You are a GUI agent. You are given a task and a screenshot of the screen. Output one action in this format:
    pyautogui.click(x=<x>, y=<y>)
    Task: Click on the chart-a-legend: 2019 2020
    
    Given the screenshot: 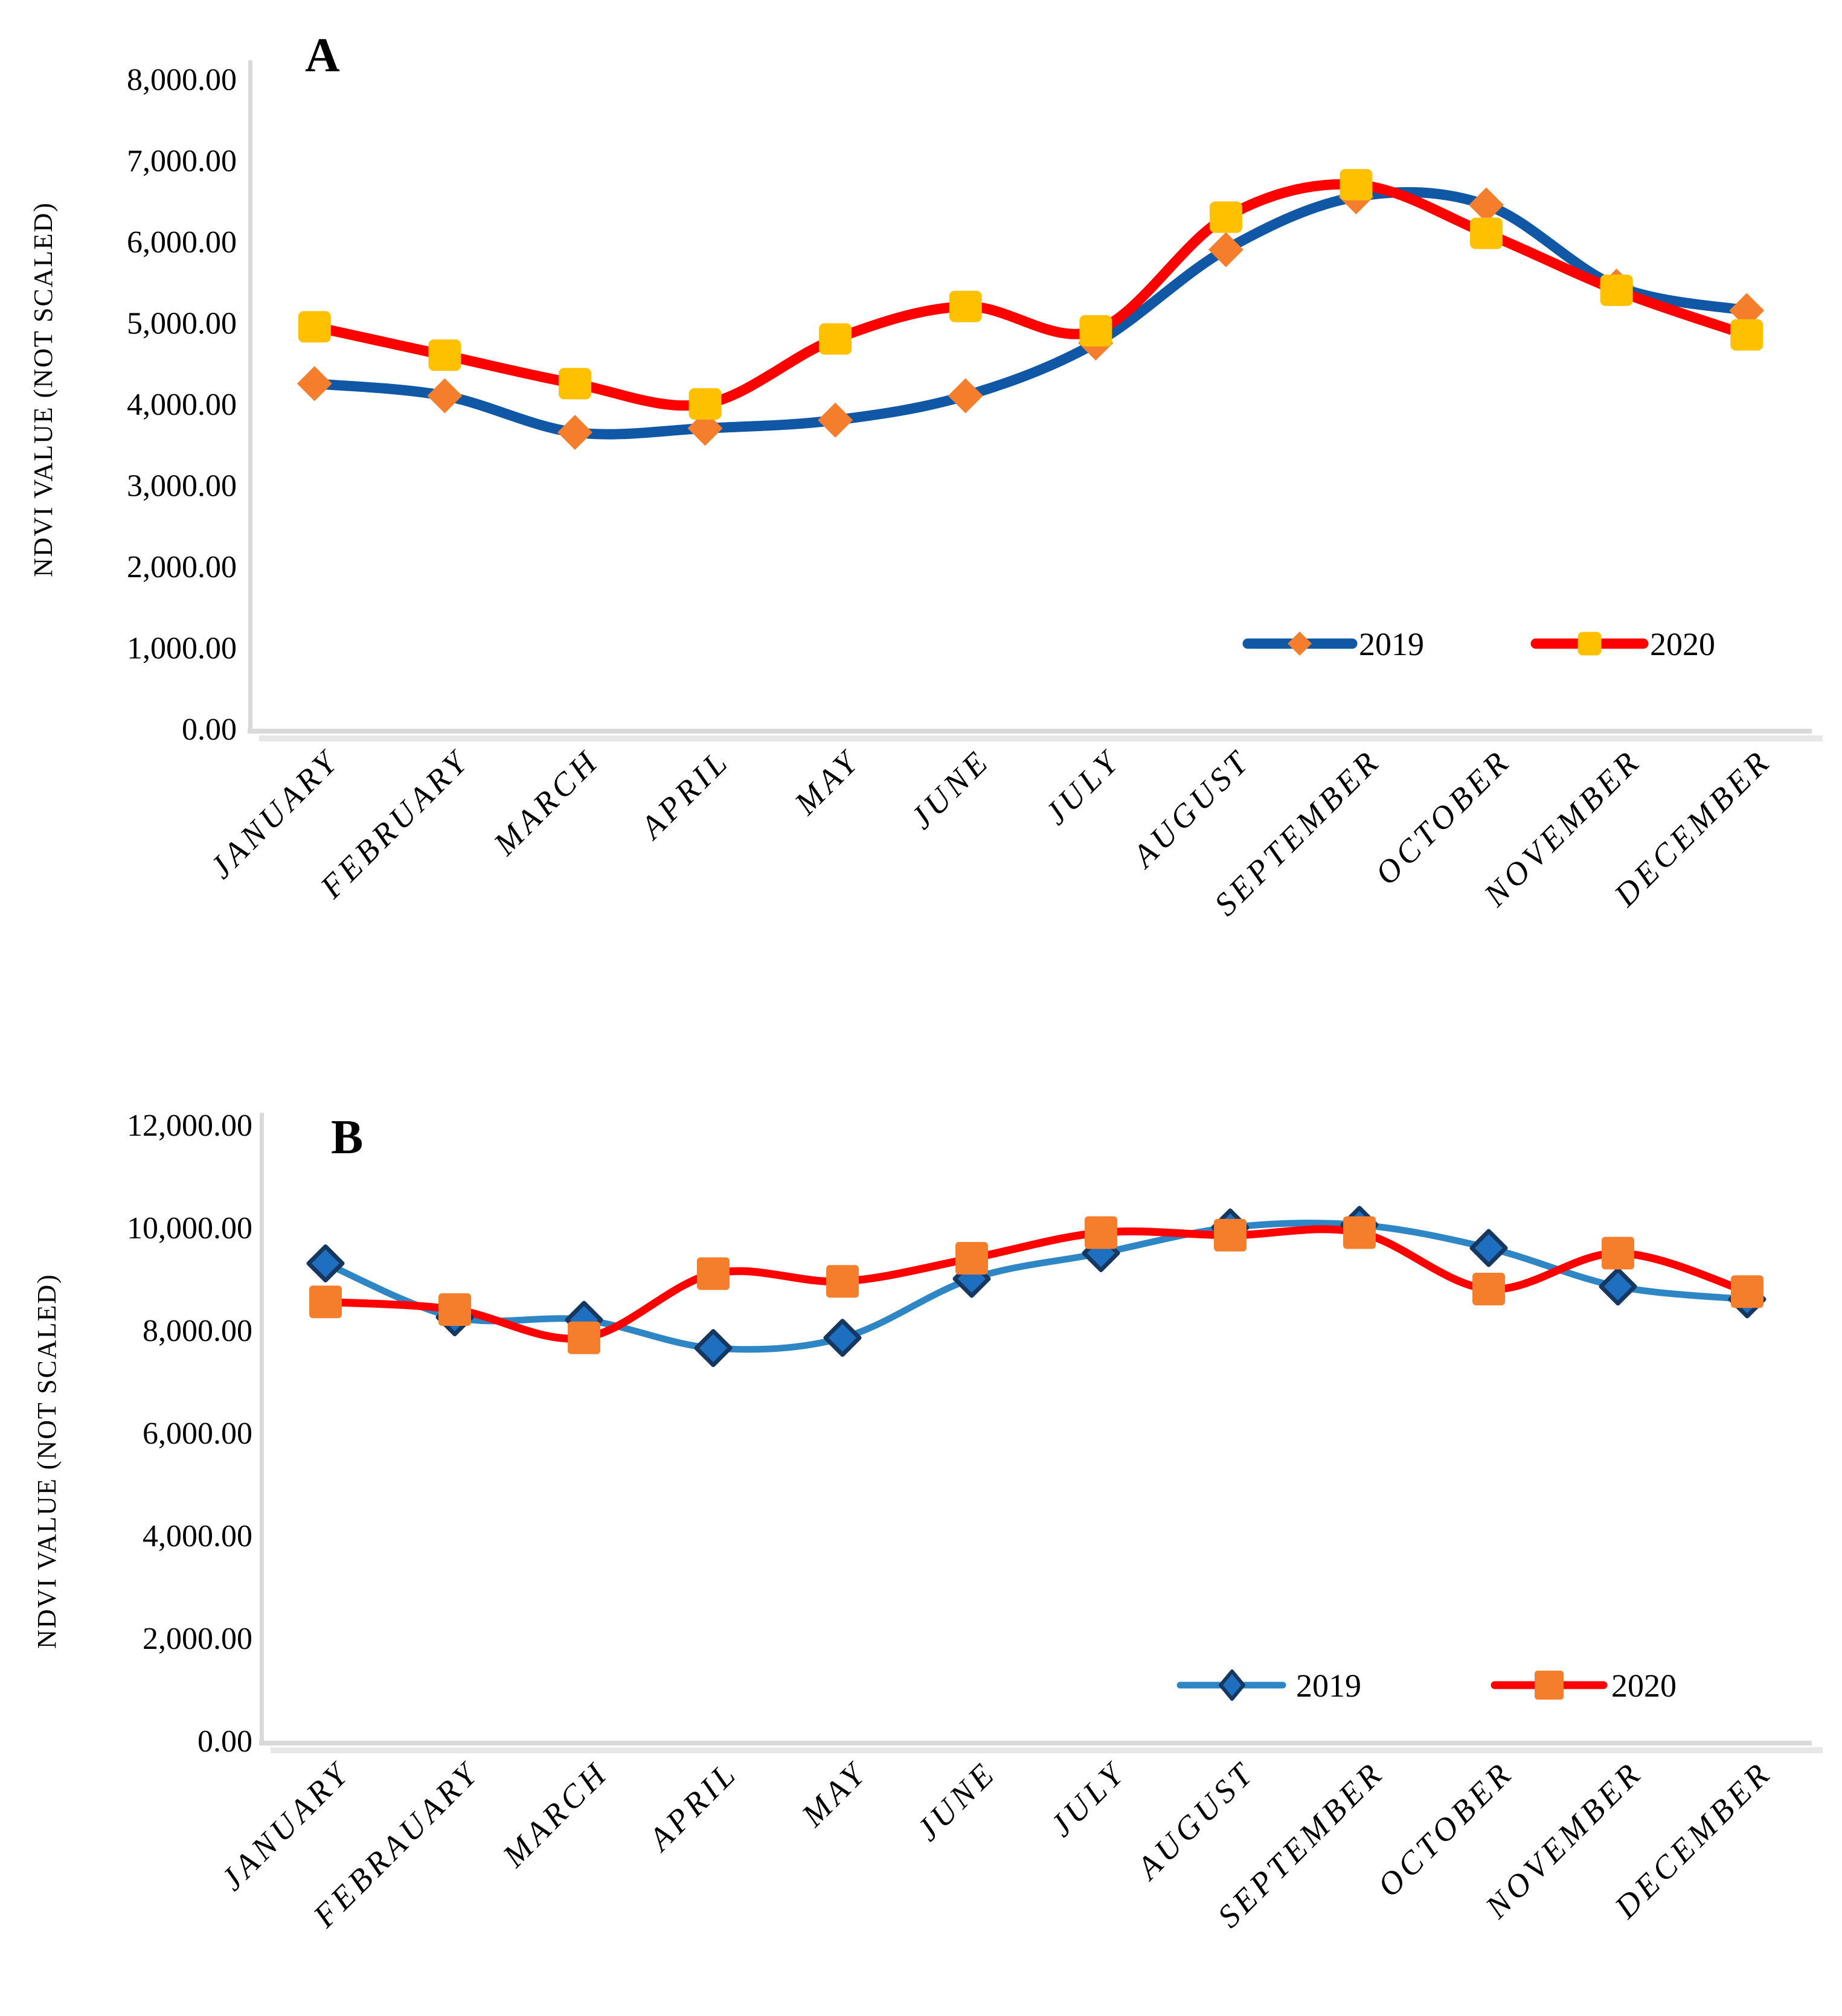 What is the action you would take?
    pyautogui.click(x=1478, y=644)
    